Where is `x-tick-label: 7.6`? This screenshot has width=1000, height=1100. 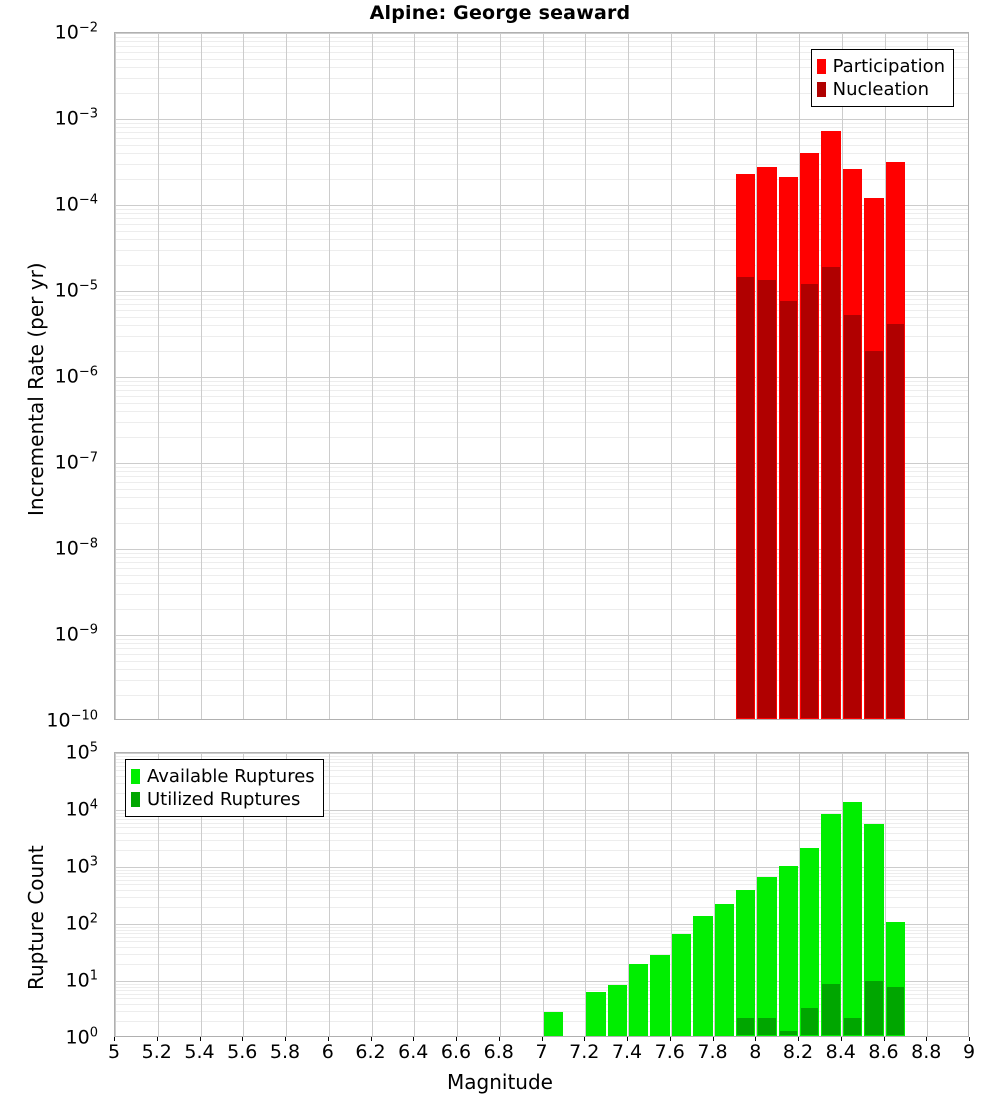
x-tick-label: 7.6 is located at coordinates (669, 1052).